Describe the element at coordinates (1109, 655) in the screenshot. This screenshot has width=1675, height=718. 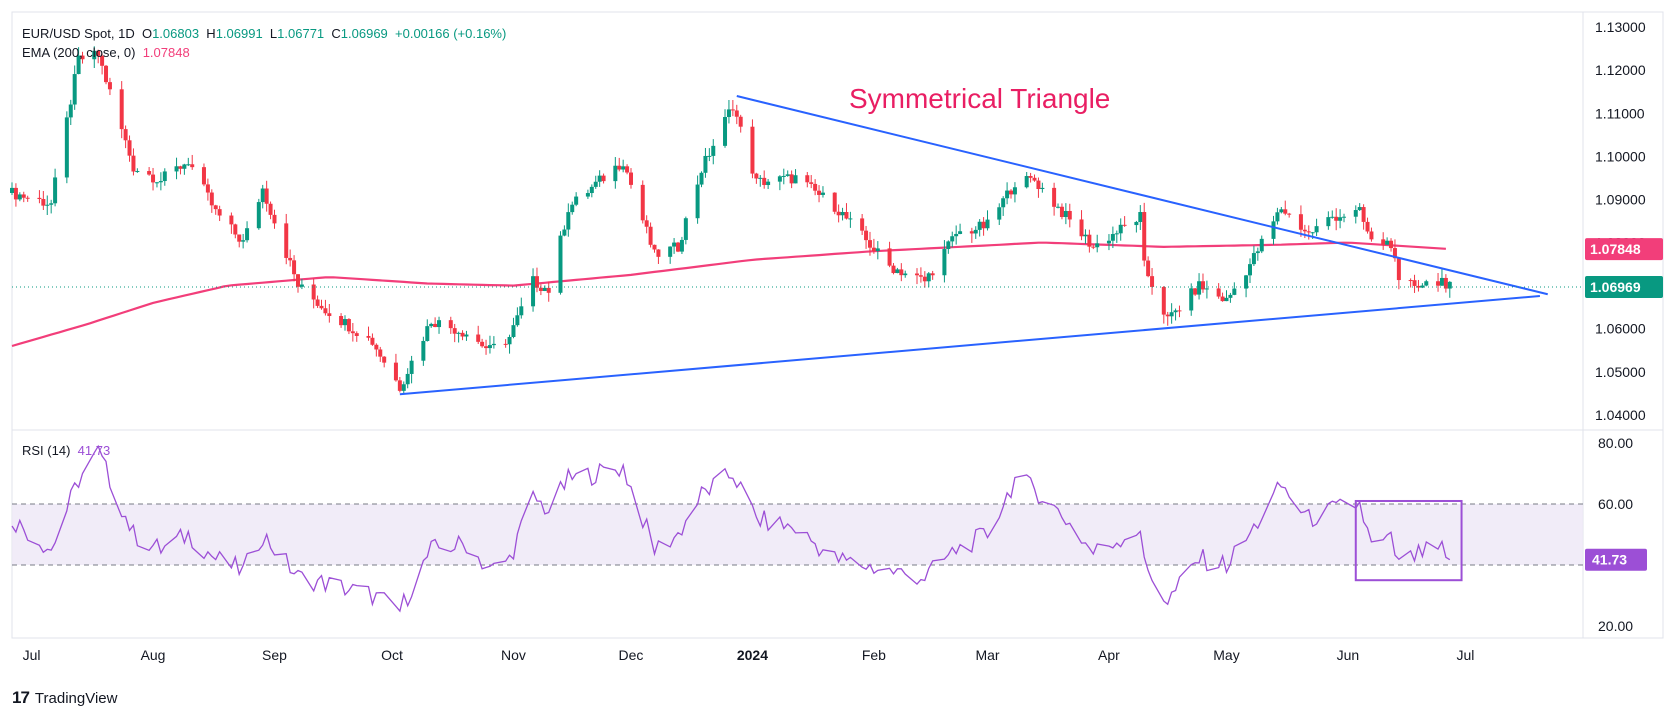
I see `time-tick-label: Apr` at that location.